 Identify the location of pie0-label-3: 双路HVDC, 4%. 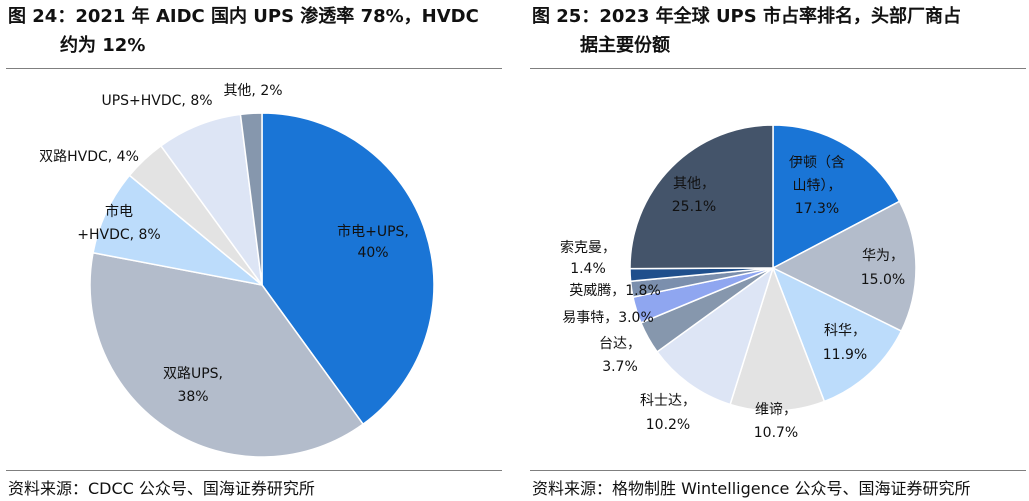
(89, 157).